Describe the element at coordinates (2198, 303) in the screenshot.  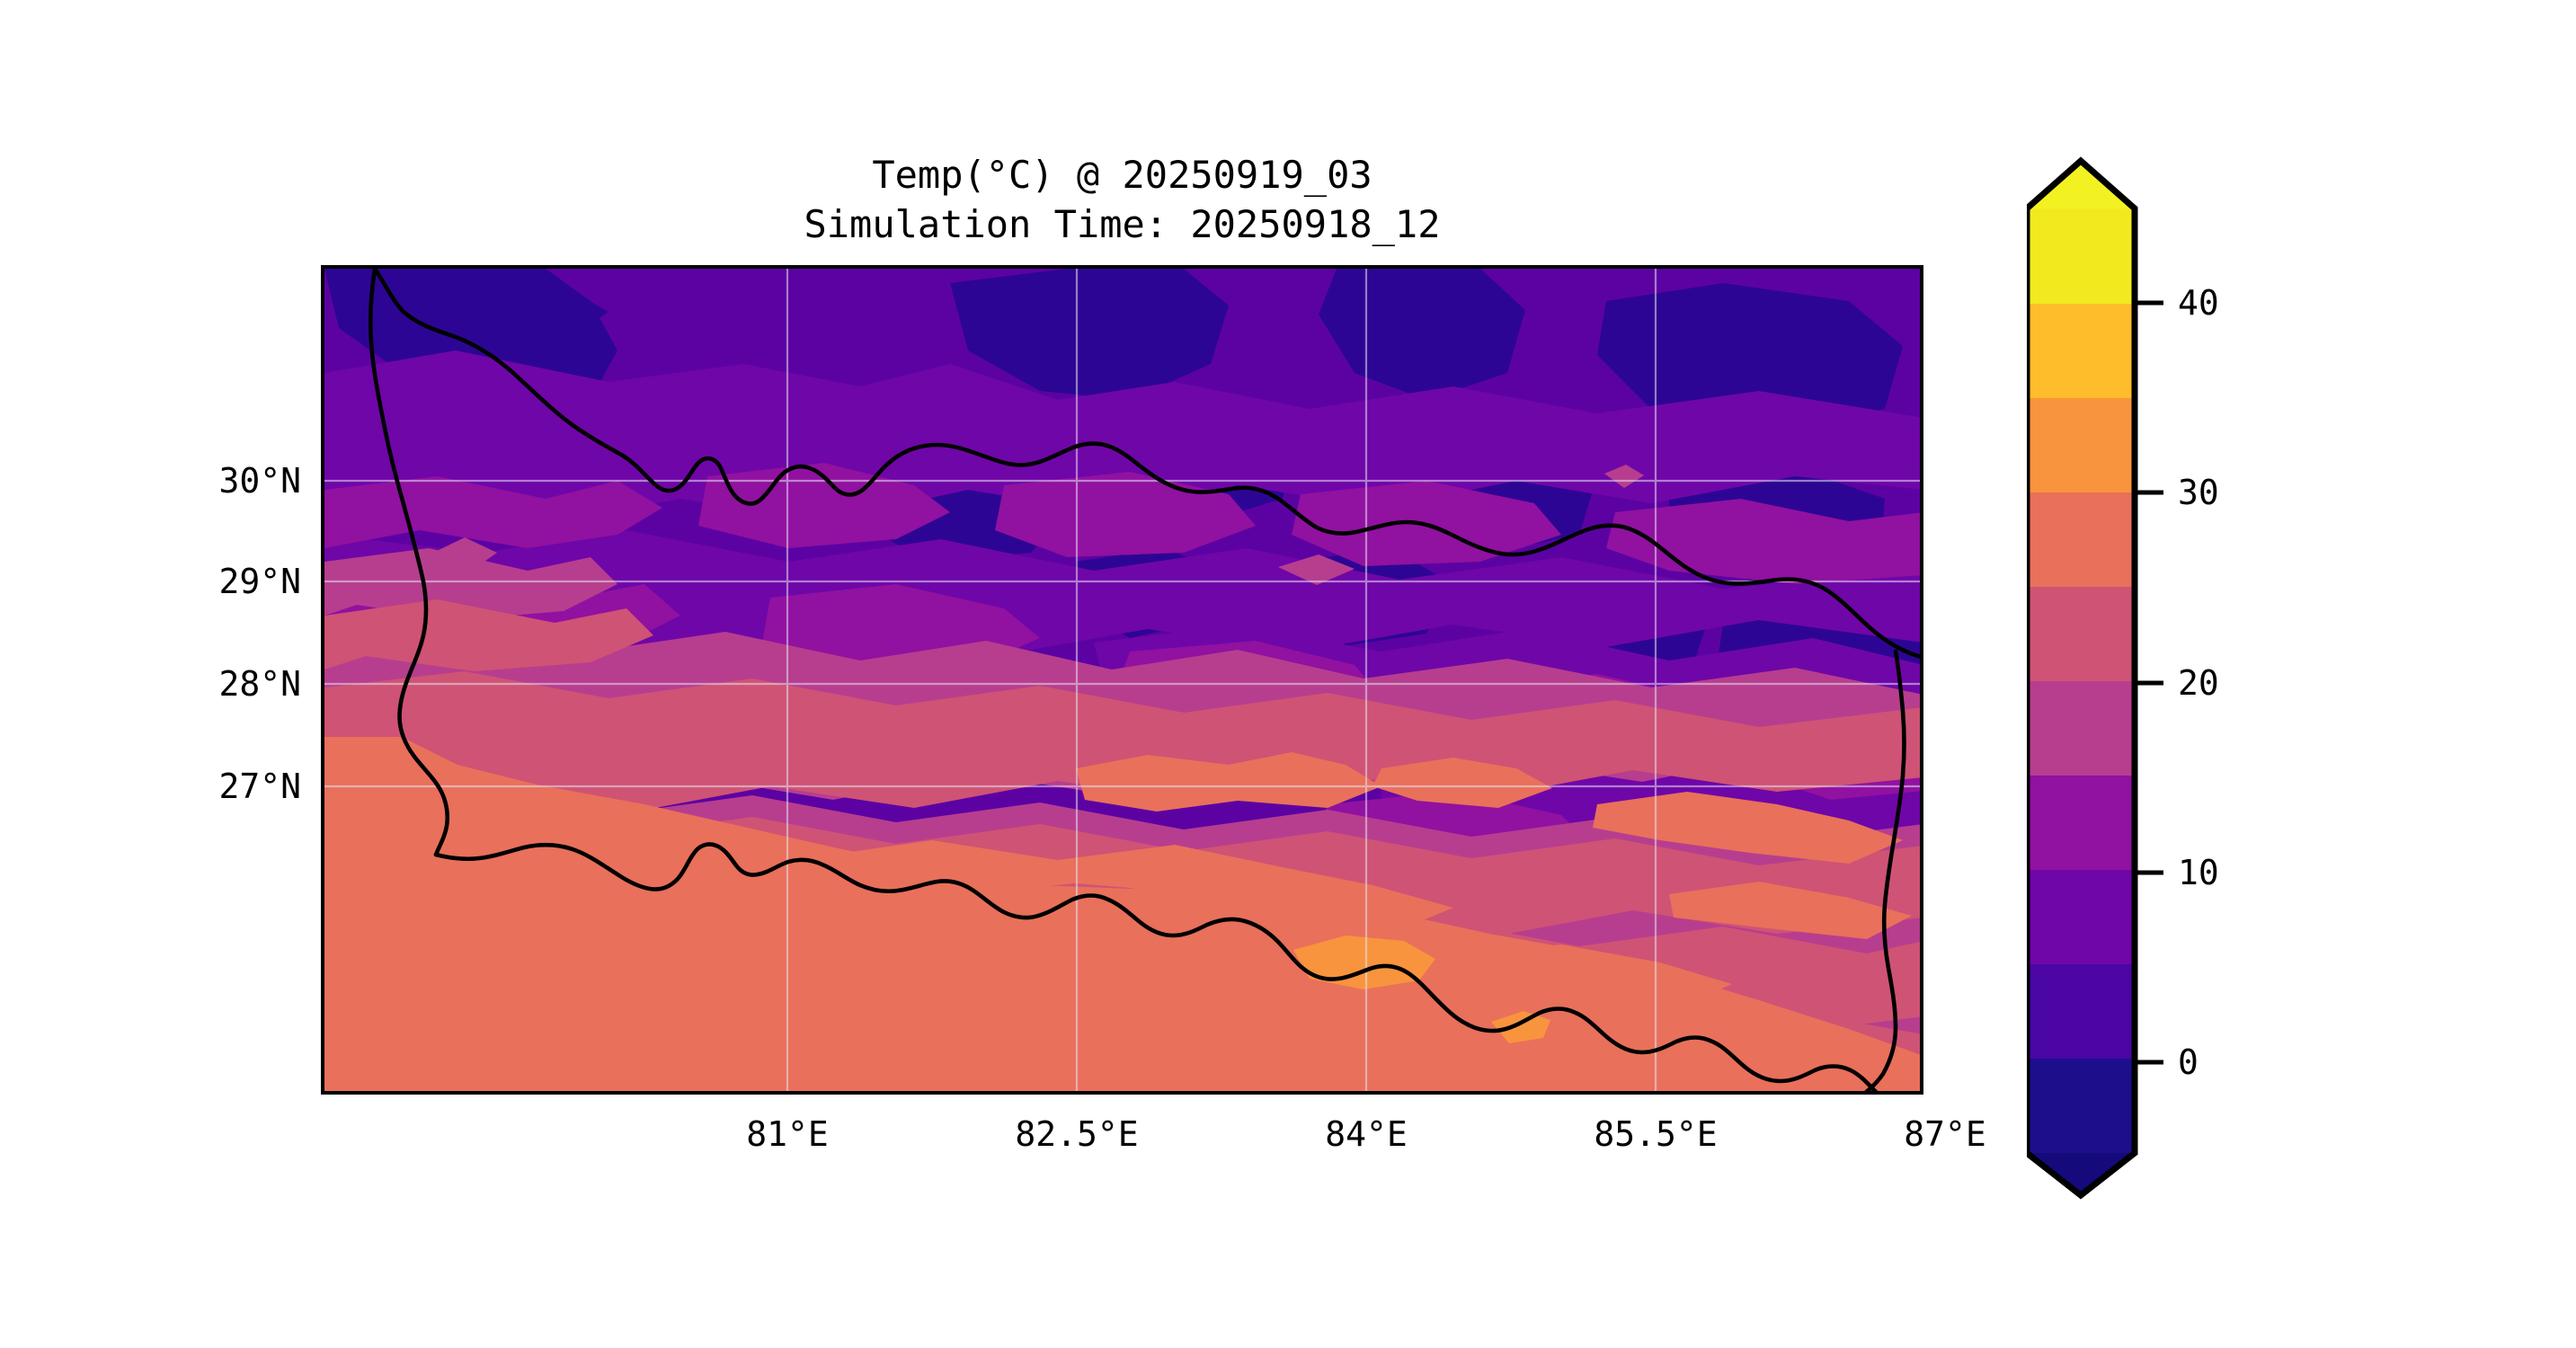
I see `colorbar-ticklabel: 40` at that location.